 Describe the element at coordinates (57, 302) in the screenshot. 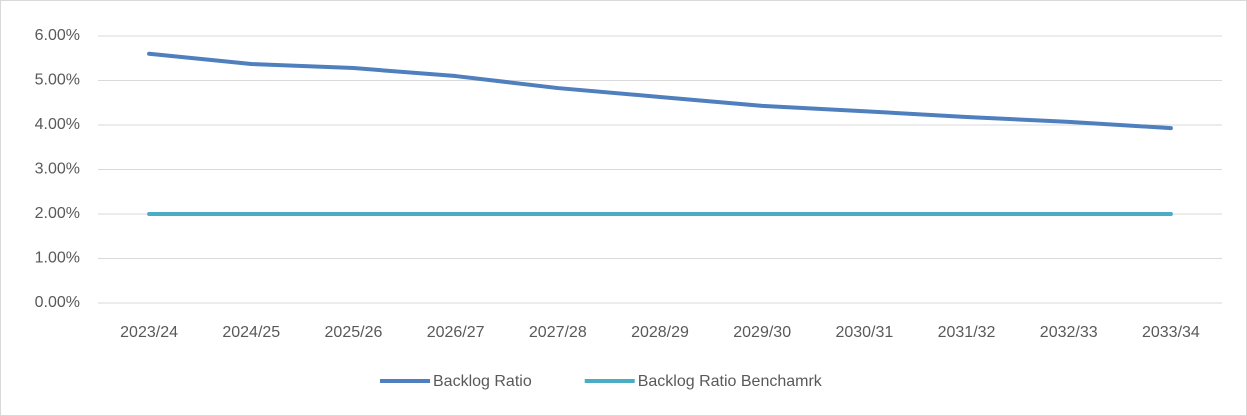

I see `y-tick-label: 0.00%` at that location.